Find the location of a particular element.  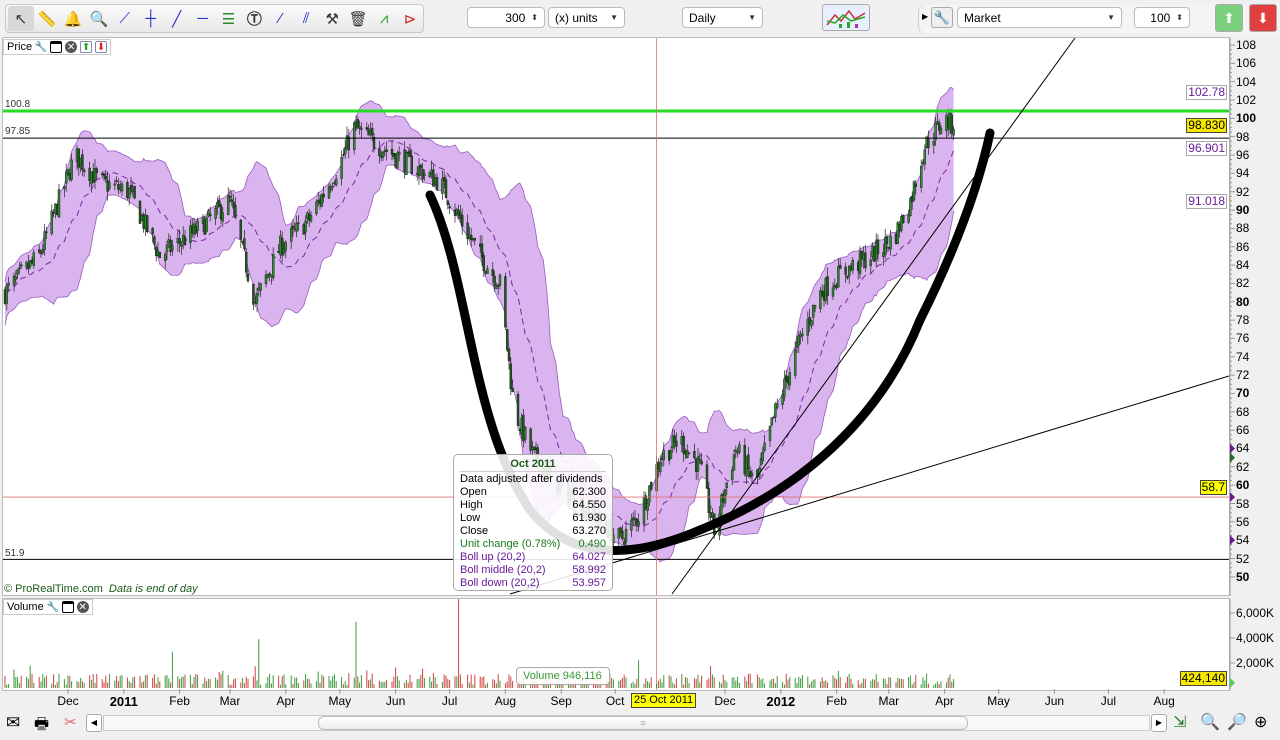

copyright-note: © ProRealTime.com Data is end of day is located at coordinates (101, 589).